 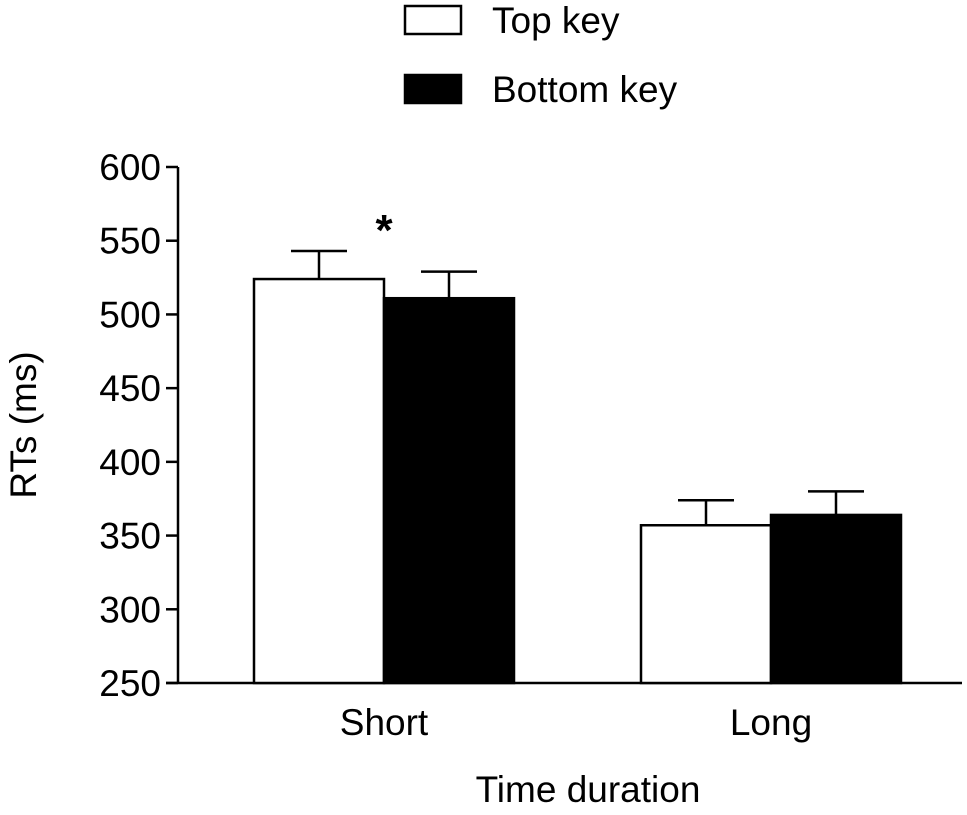 What do you see at coordinates (130, 167) in the screenshot?
I see `y-tick-label: 600` at bounding box center [130, 167].